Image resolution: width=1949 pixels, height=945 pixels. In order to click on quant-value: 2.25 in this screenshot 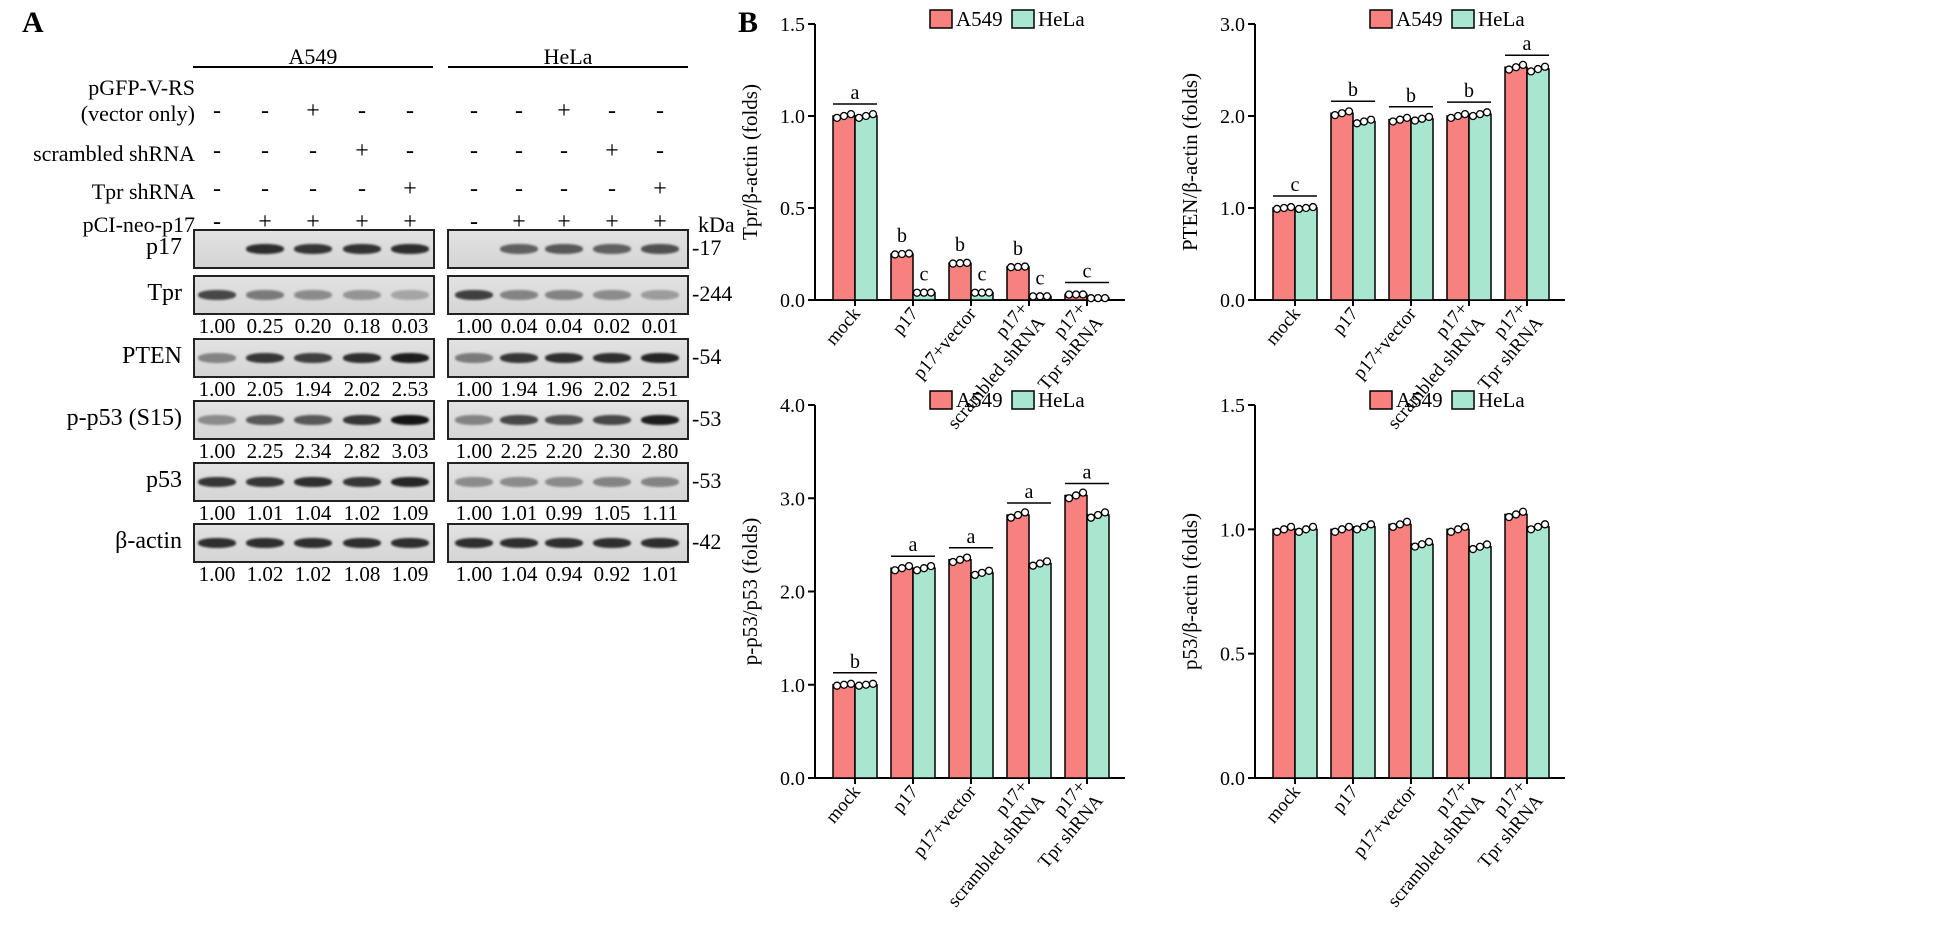, I will do `click(265, 451)`.